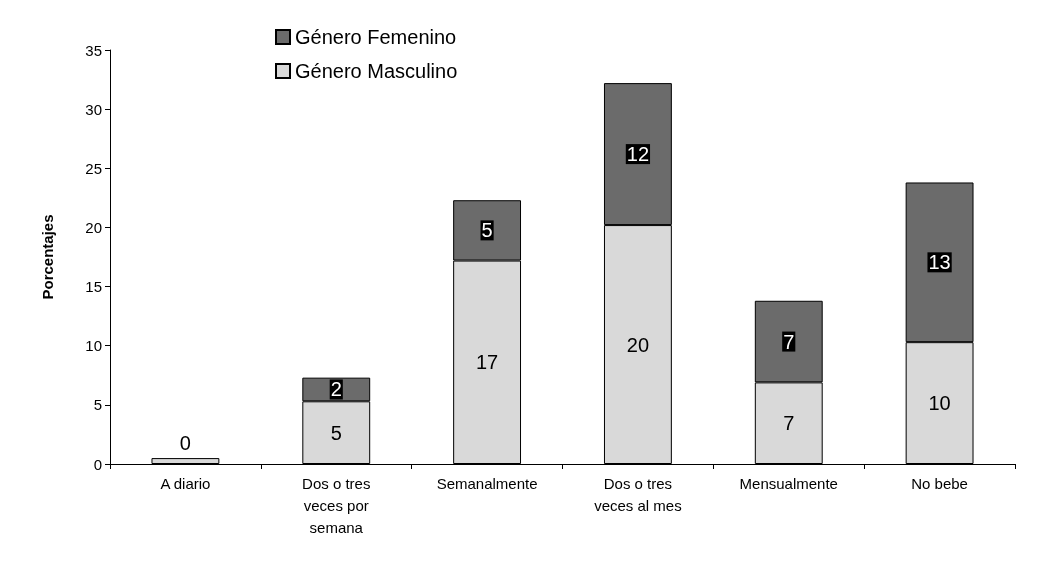 The width and height of the screenshot is (1045, 564). Describe the element at coordinates (185, 483) in the screenshot. I see `x-tick-label: A diario` at that location.